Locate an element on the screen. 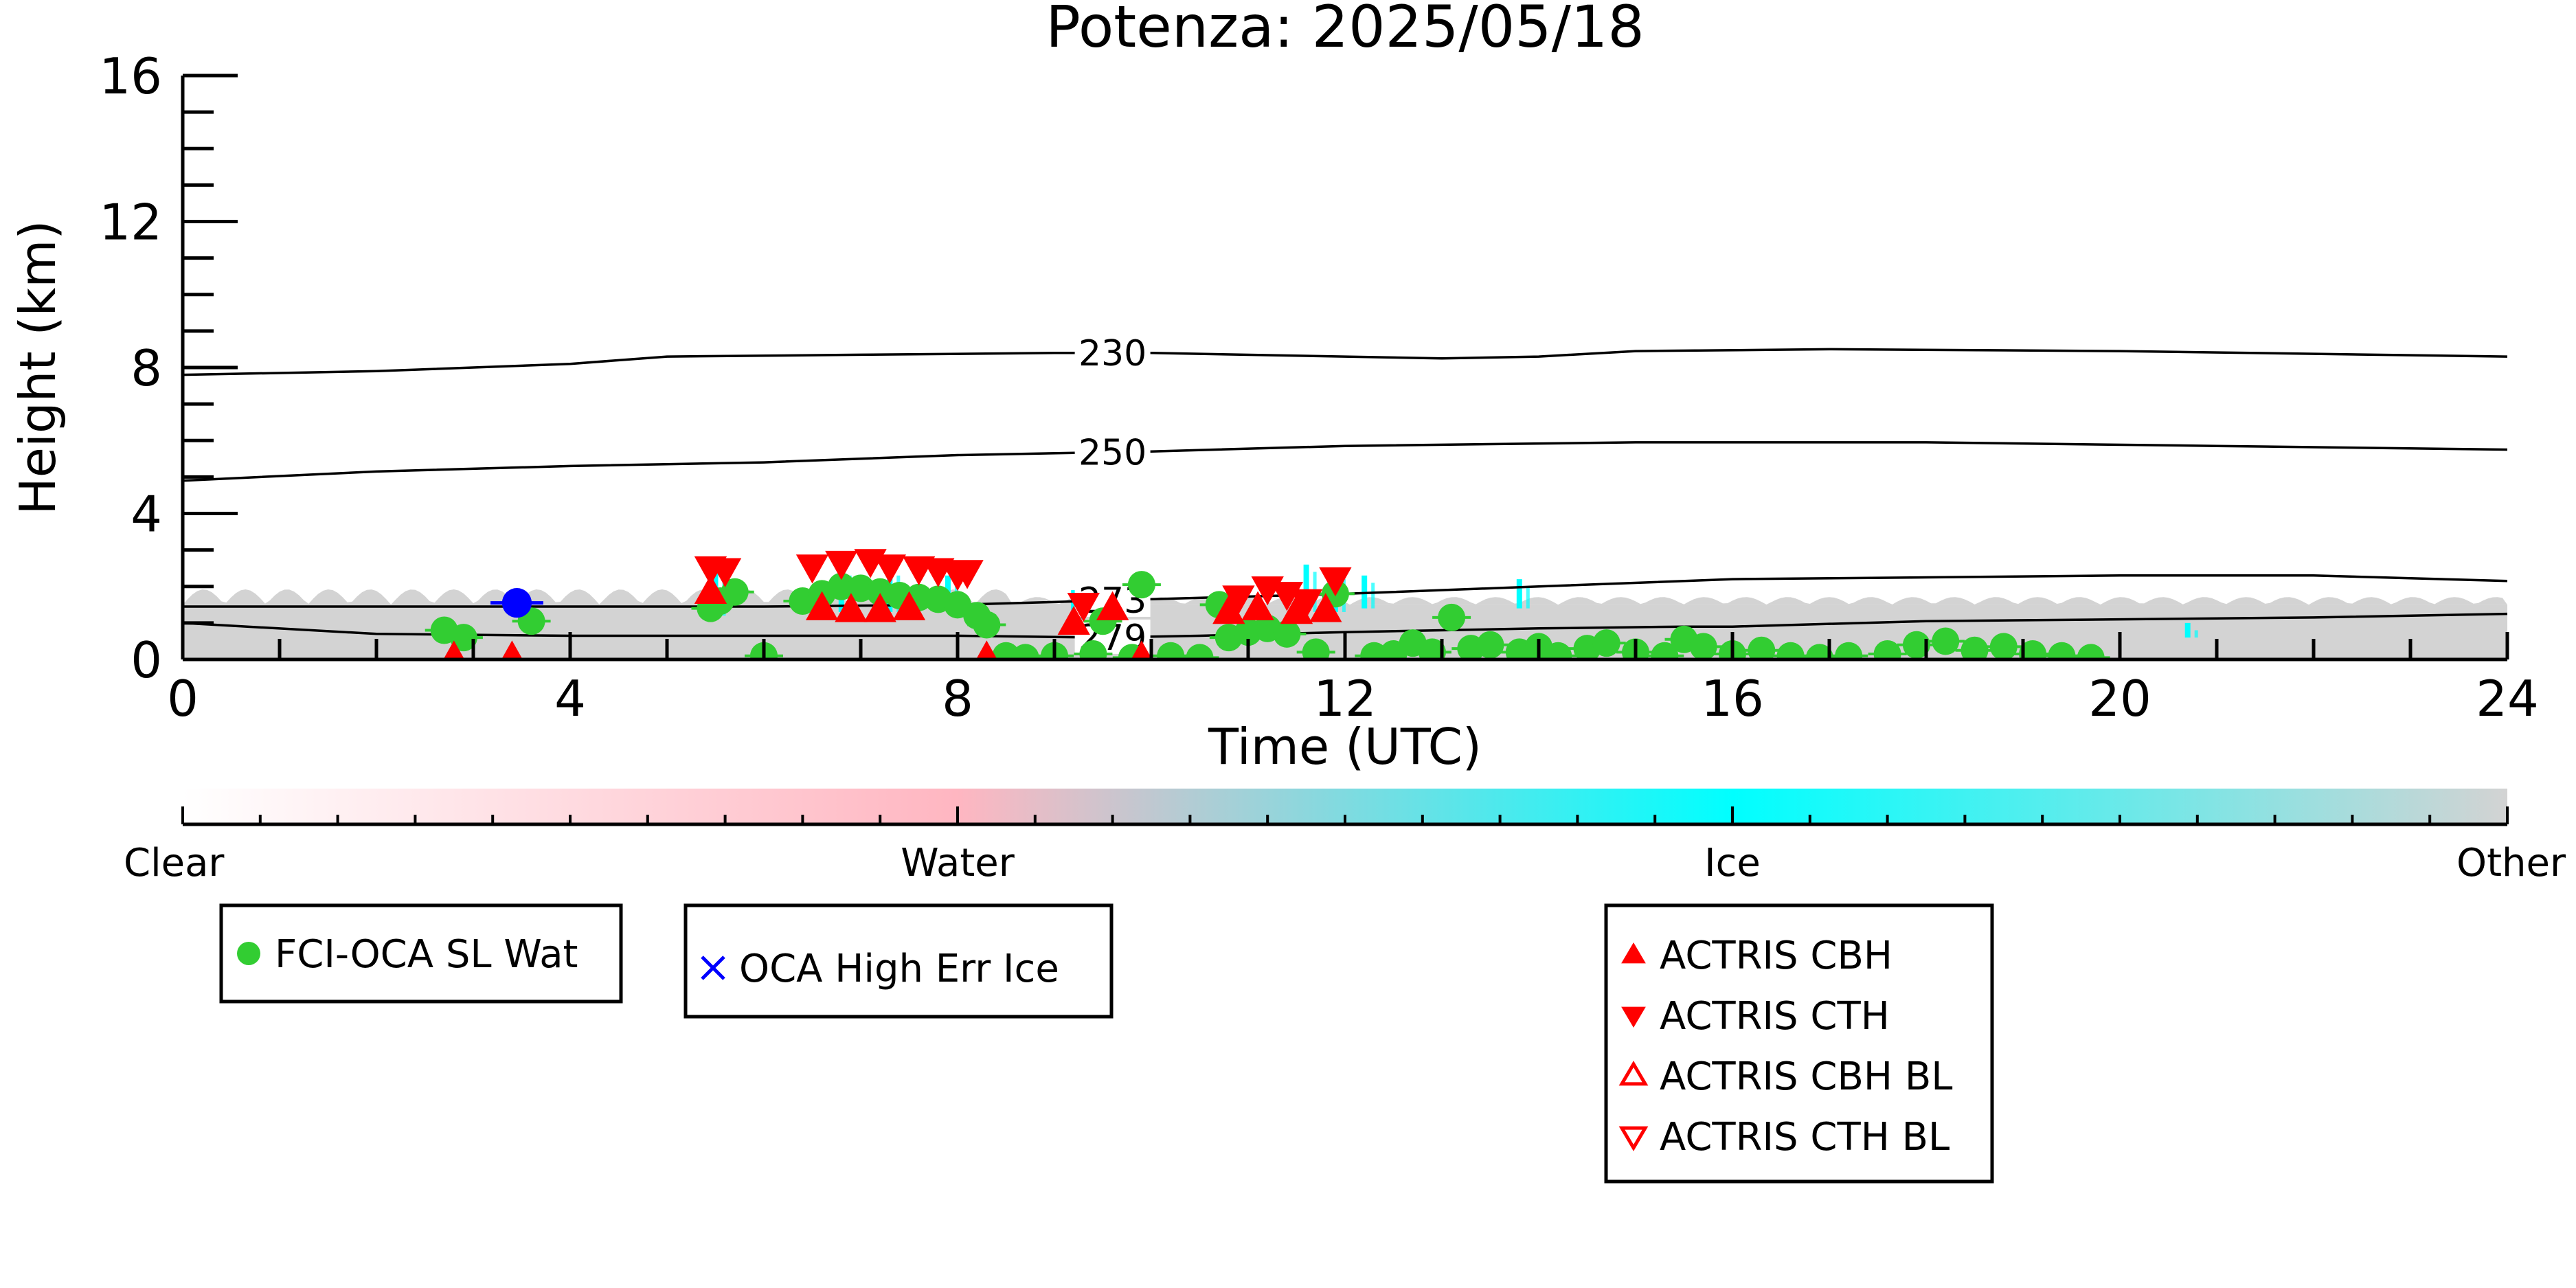 The height and width of the screenshot is (1288, 2576). legend-box: OCA High Err Ice is located at coordinates (898, 961).